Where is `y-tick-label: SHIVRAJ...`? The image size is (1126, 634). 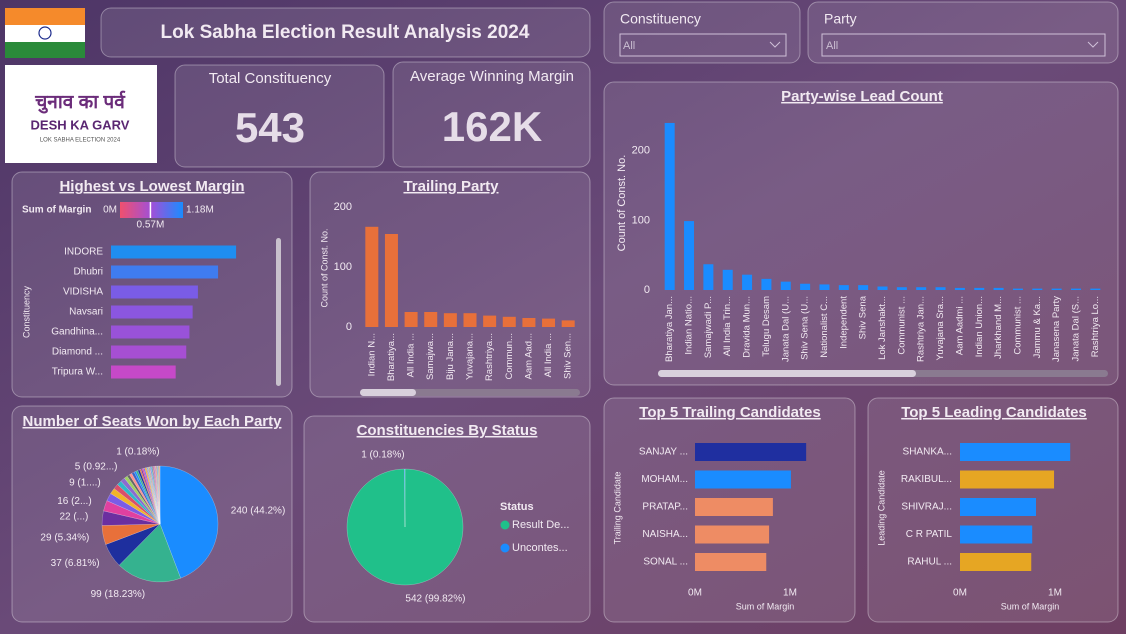 y-tick-label: SHIVRAJ... is located at coordinates (926, 507).